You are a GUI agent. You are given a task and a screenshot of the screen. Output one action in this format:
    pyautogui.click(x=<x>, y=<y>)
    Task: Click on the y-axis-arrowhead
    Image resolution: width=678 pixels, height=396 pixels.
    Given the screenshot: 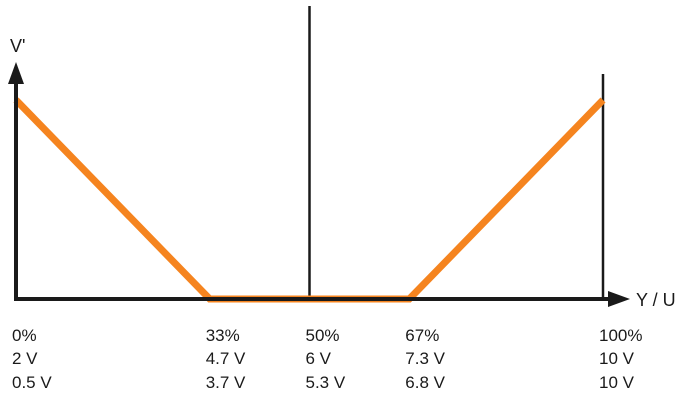 What is the action you would take?
    pyautogui.click(x=16, y=73)
    